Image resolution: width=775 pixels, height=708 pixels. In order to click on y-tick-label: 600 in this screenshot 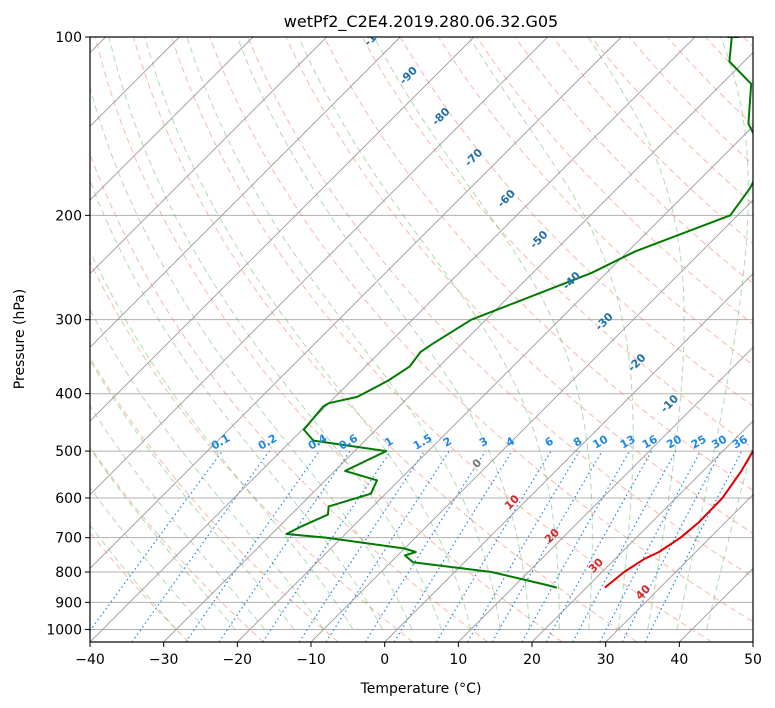, I will do `click(68, 499)`.